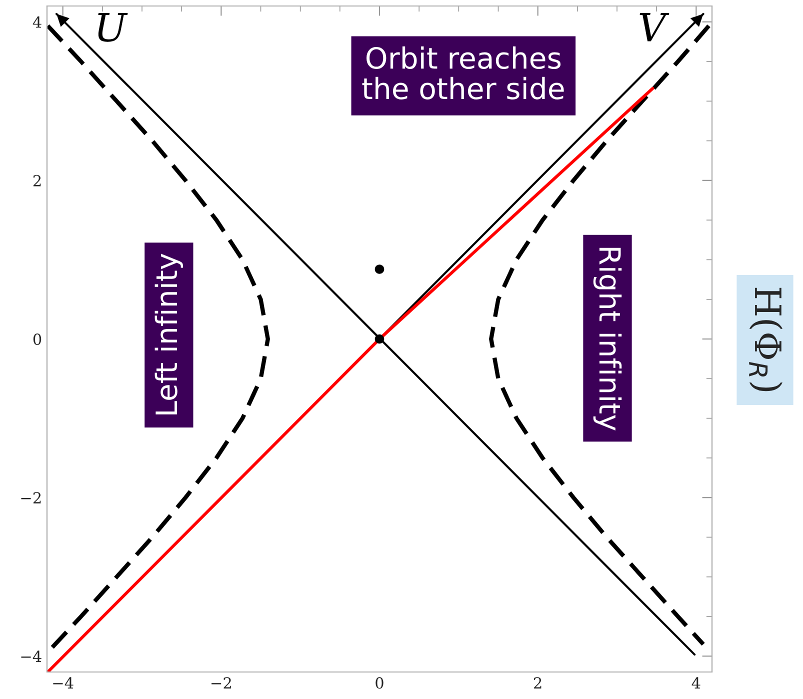  What do you see at coordinates (463, 73) in the screenshot?
I see `annotation: Orbit reaches the other side` at bounding box center [463, 73].